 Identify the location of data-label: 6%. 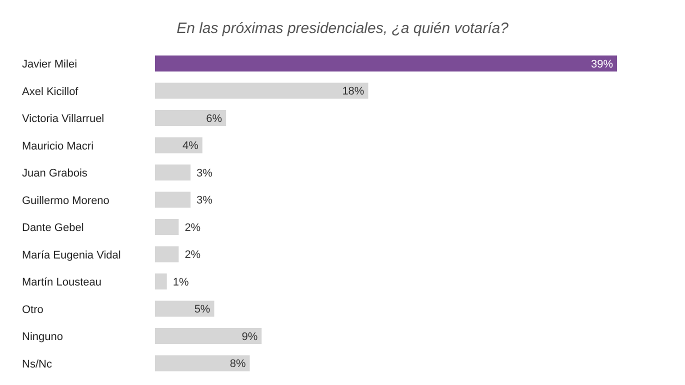
(214, 118).